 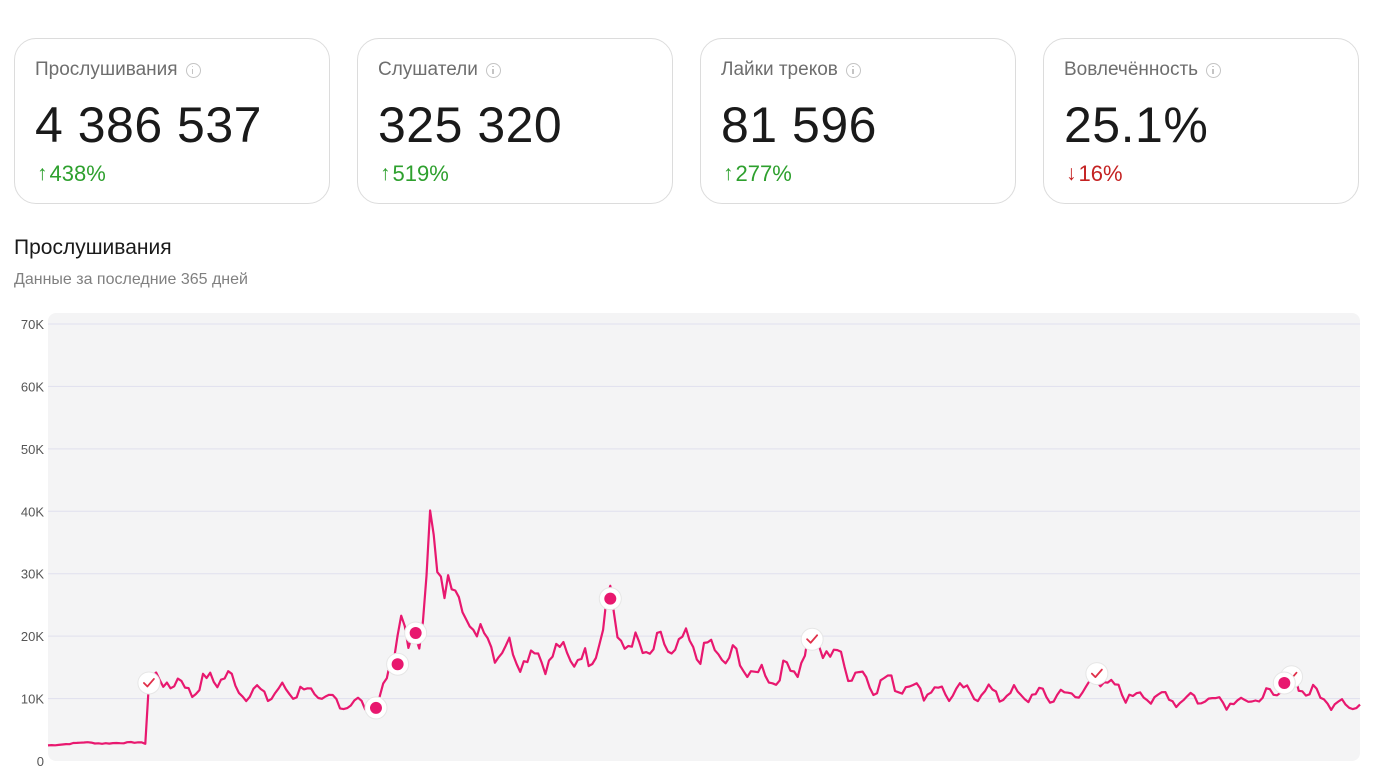 I want to click on stat-card-title: Вовлечённость, so click(x=1143, y=70).